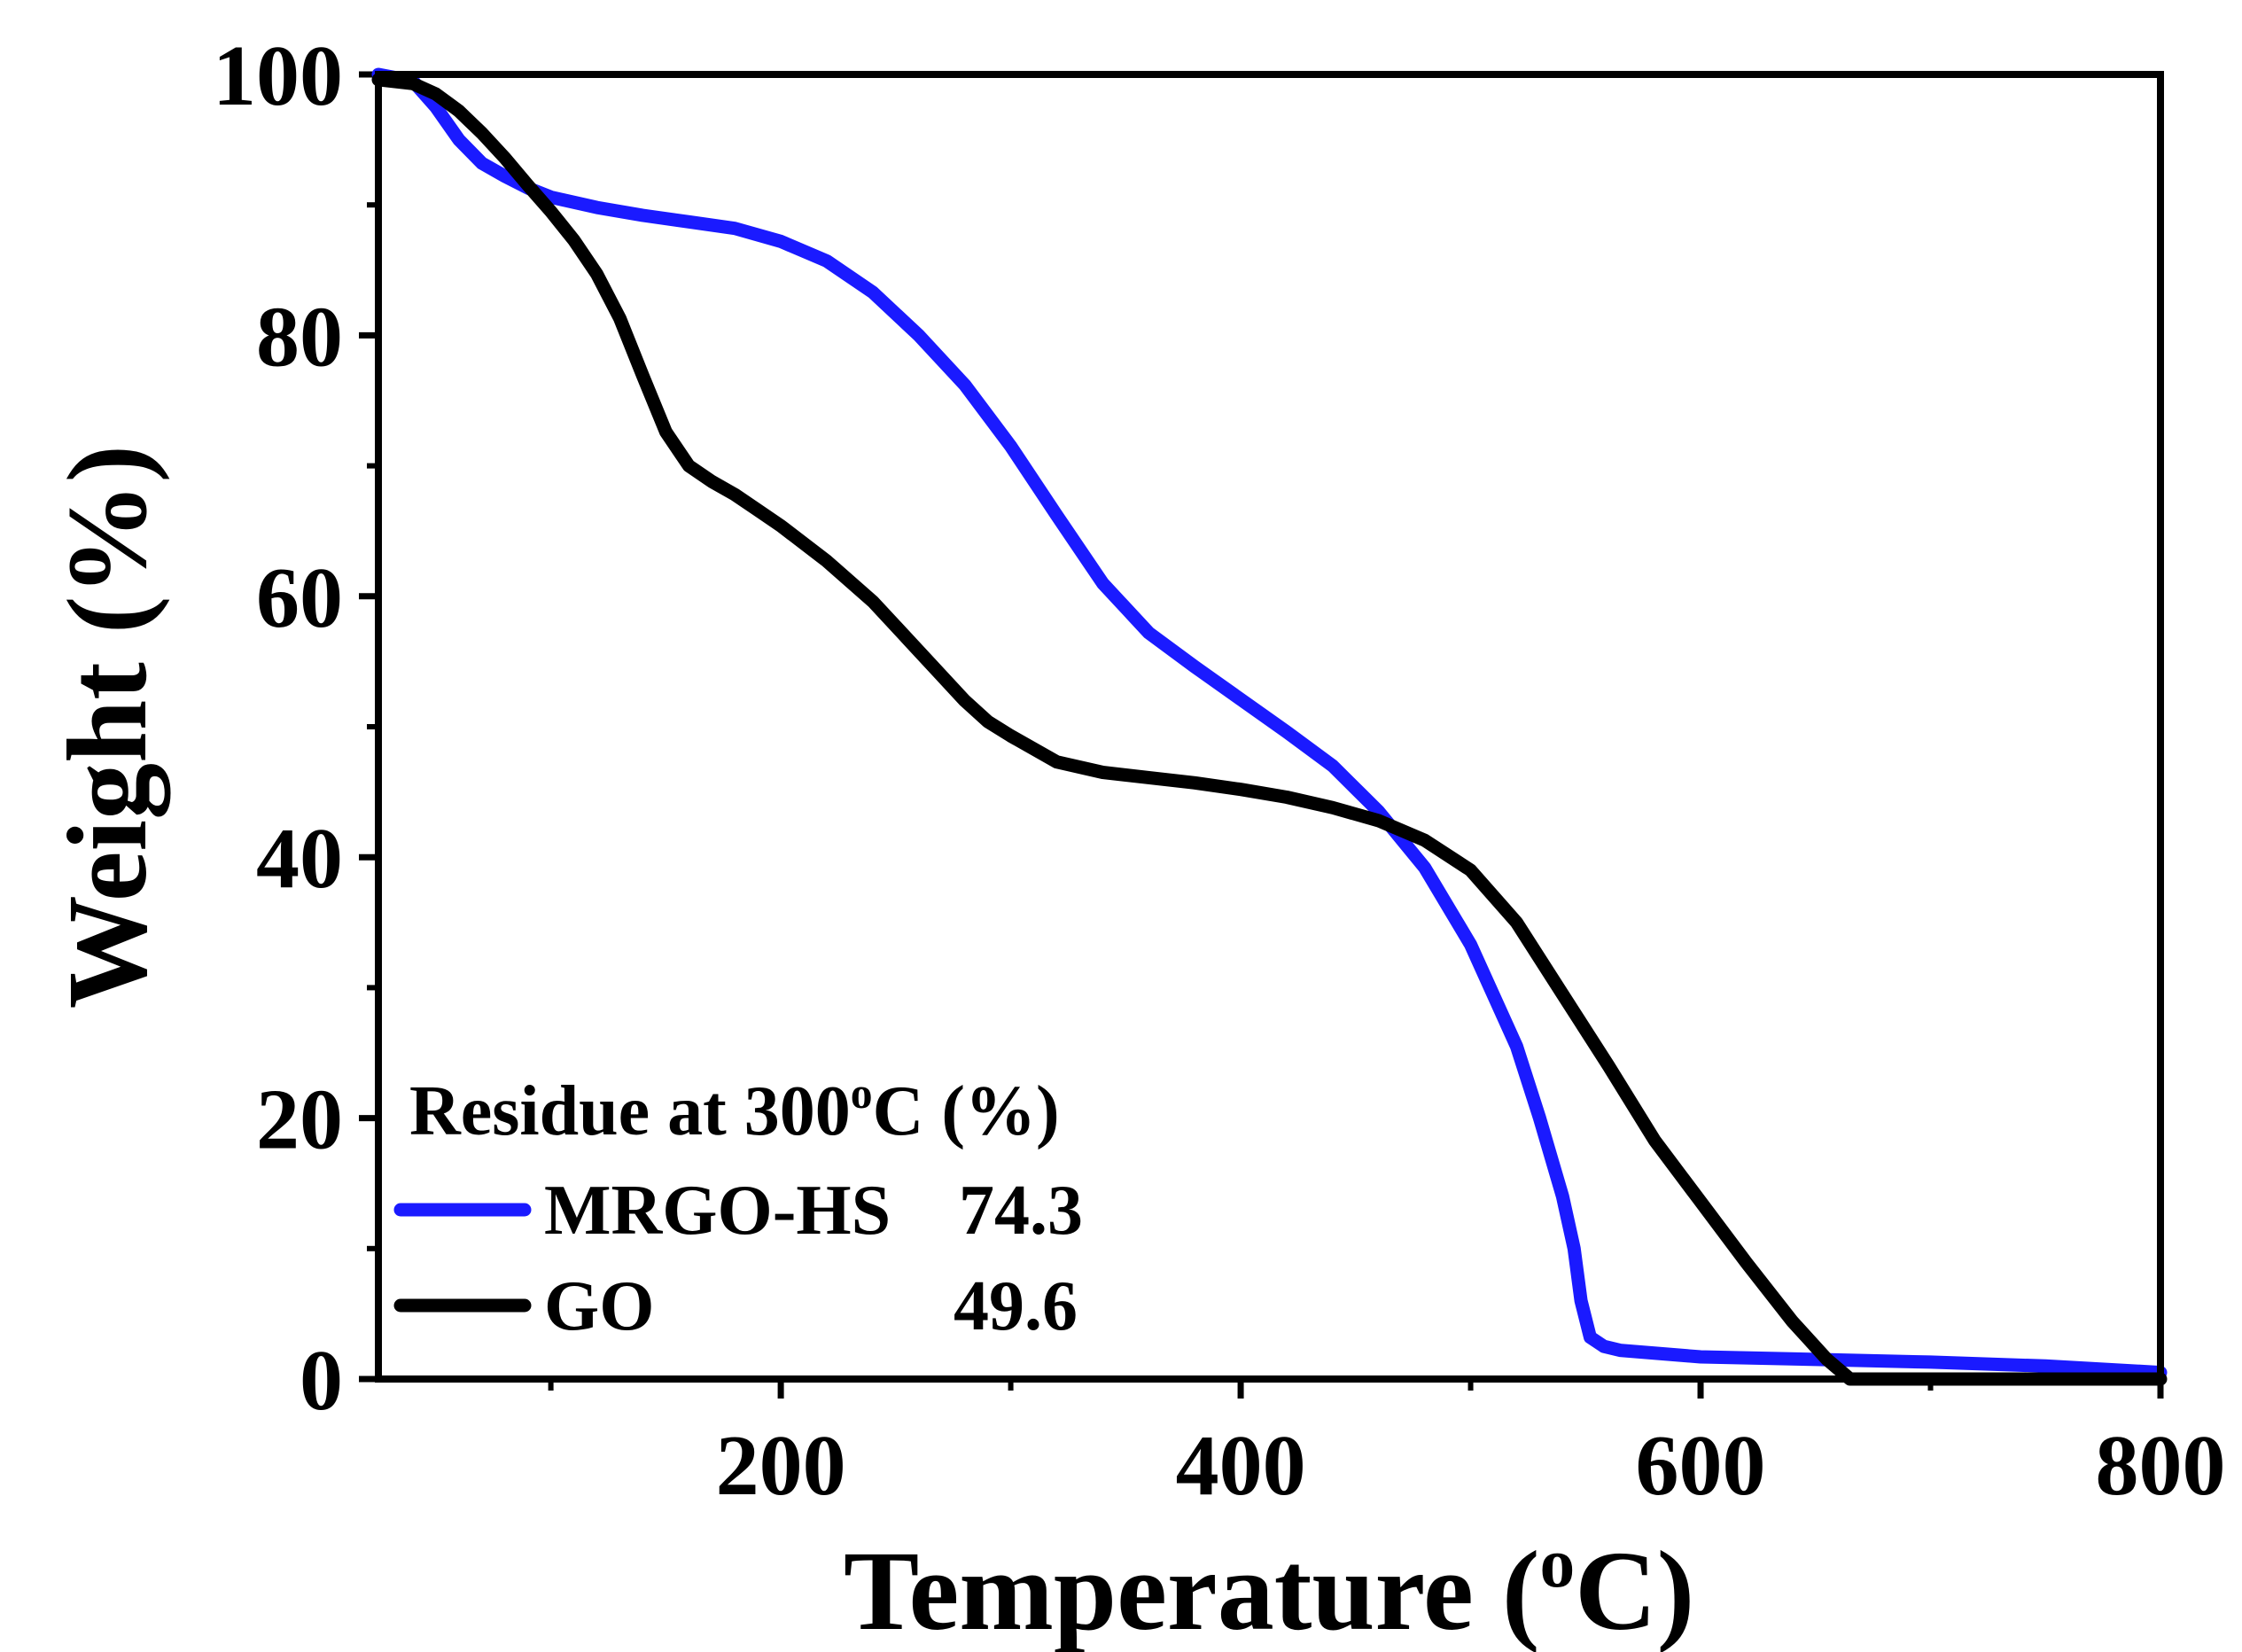 The height and width of the screenshot is (1652, 2242). What do you see at coordinates (2161, 1466) in the screenshot?
I see `x-tick-label: 800` at bounding box center [2161, 1466].